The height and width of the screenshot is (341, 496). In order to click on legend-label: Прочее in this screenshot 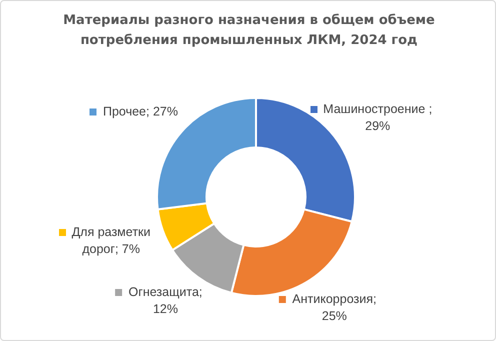, I will do `click(124, 111)`.